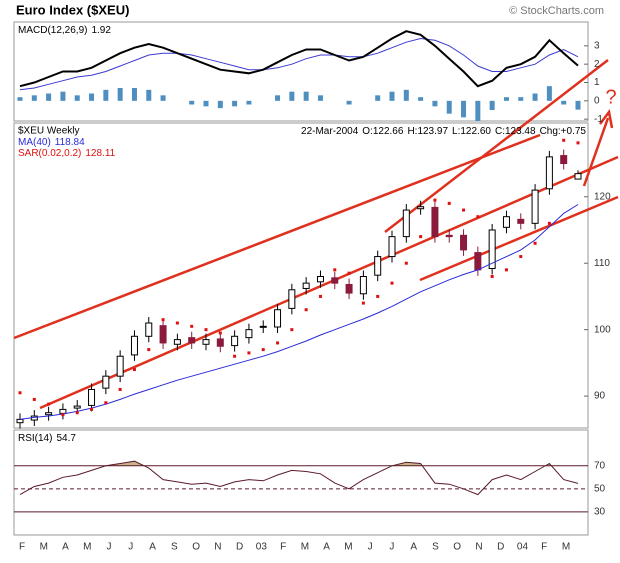  What do you see at coordinates (597, 45) in the screenshot?
I see `y-tick-label: 3` at bounding box center [597, 45].